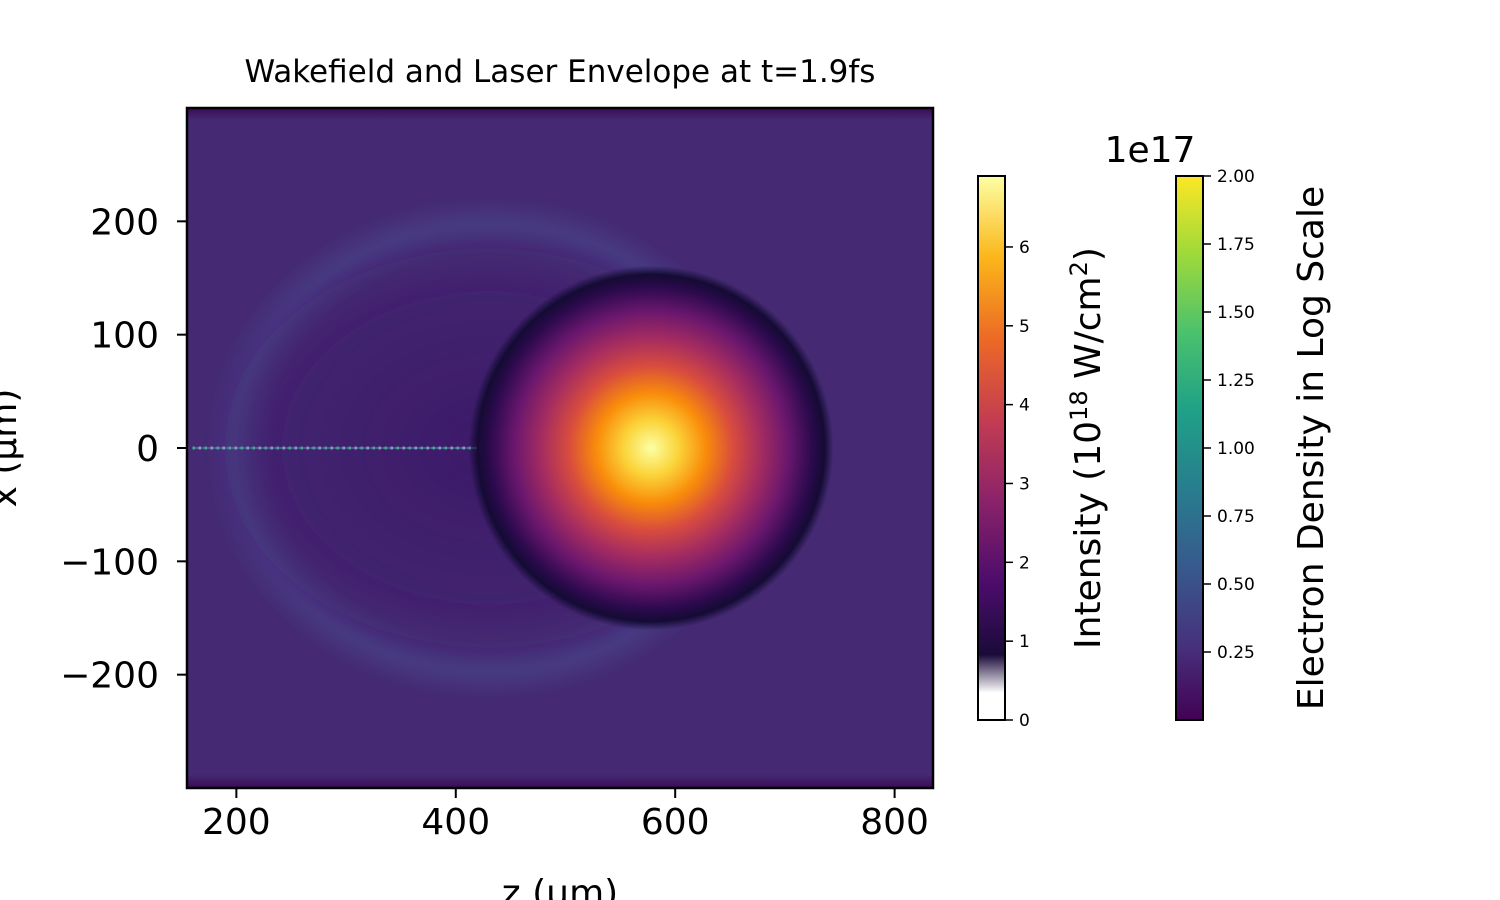 The width and height of the screenshot is (1500, 900). I want to click on colorbar-tick-label: 3, so click(1024, 484).